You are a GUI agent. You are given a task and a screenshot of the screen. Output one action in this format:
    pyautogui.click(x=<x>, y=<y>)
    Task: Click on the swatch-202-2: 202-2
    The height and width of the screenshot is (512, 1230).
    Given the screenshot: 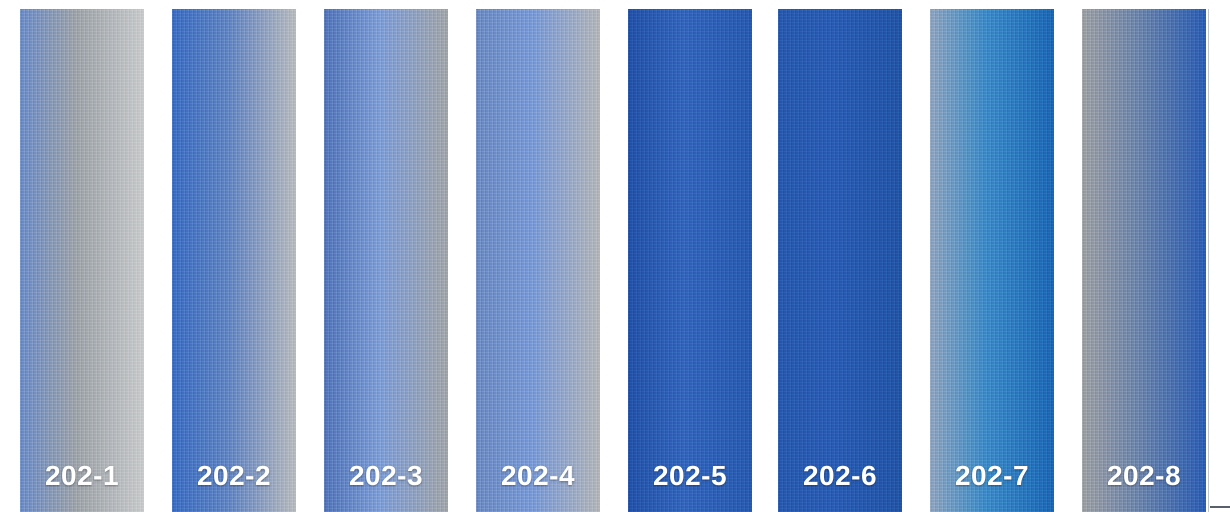 What is the action you would take?
    pyautogui.click(x=234, y=260)
    